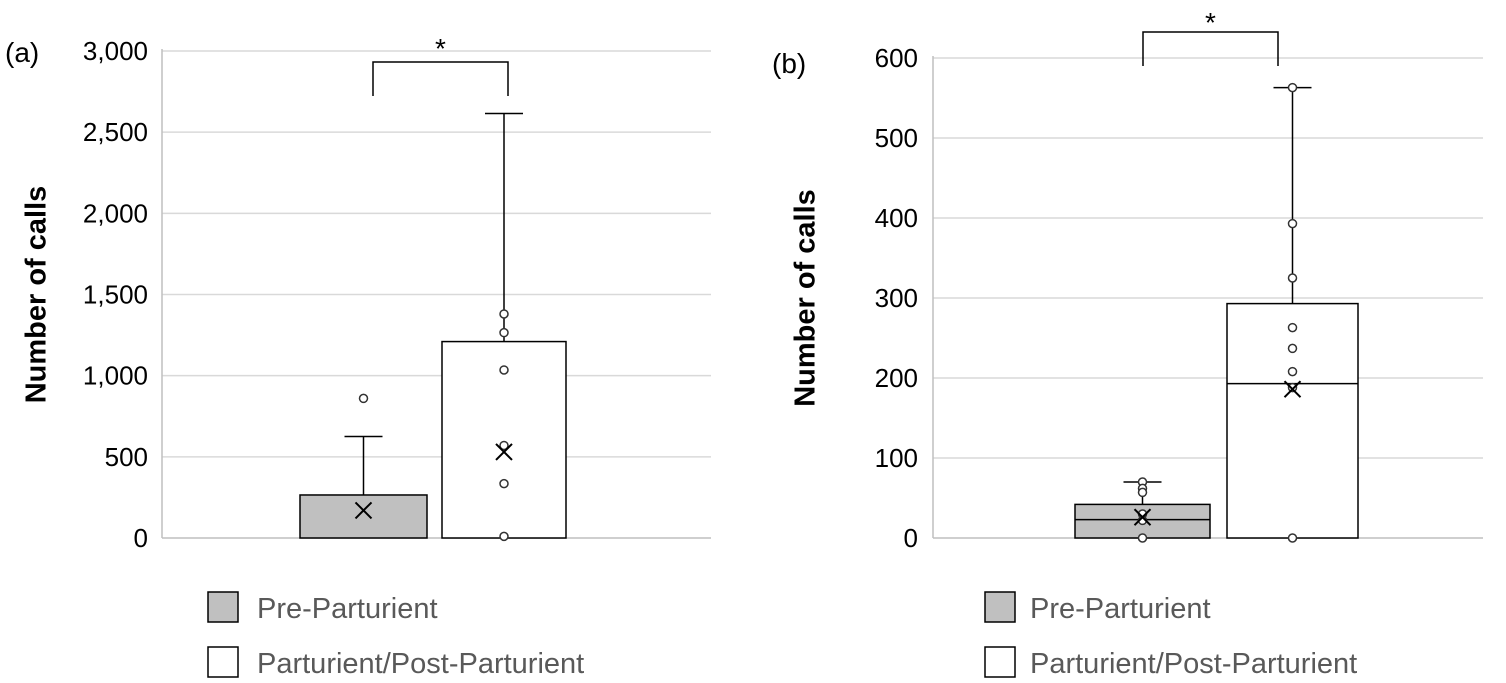 Image resolution: width=1506 pixels, height=683 pixels. What do you see at coordinates (896, 218) in the screenshot?
I see `y-tick-label: 400` at bounding box center [896, 218].